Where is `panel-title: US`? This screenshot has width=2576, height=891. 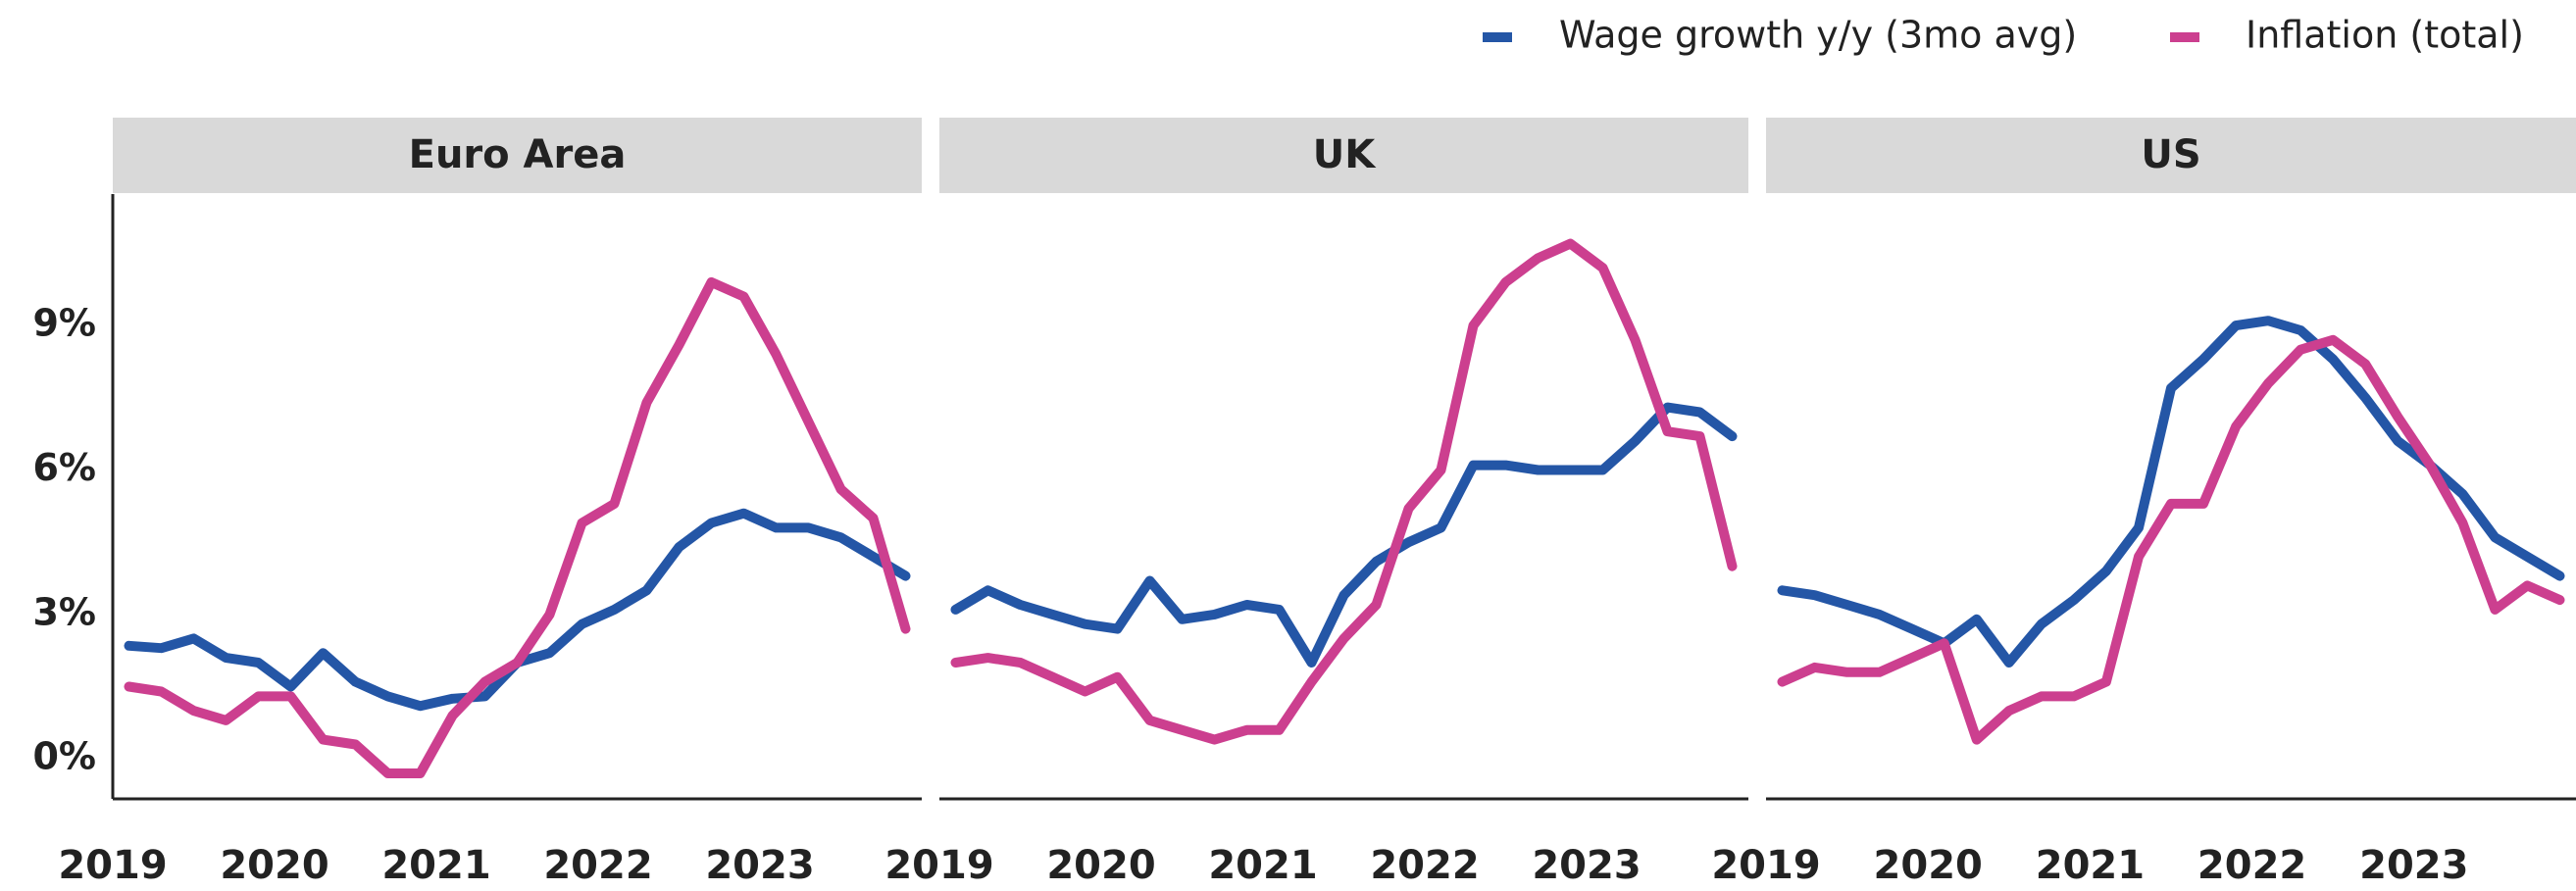 panel-title: US is located at coordinates (2170, 154).